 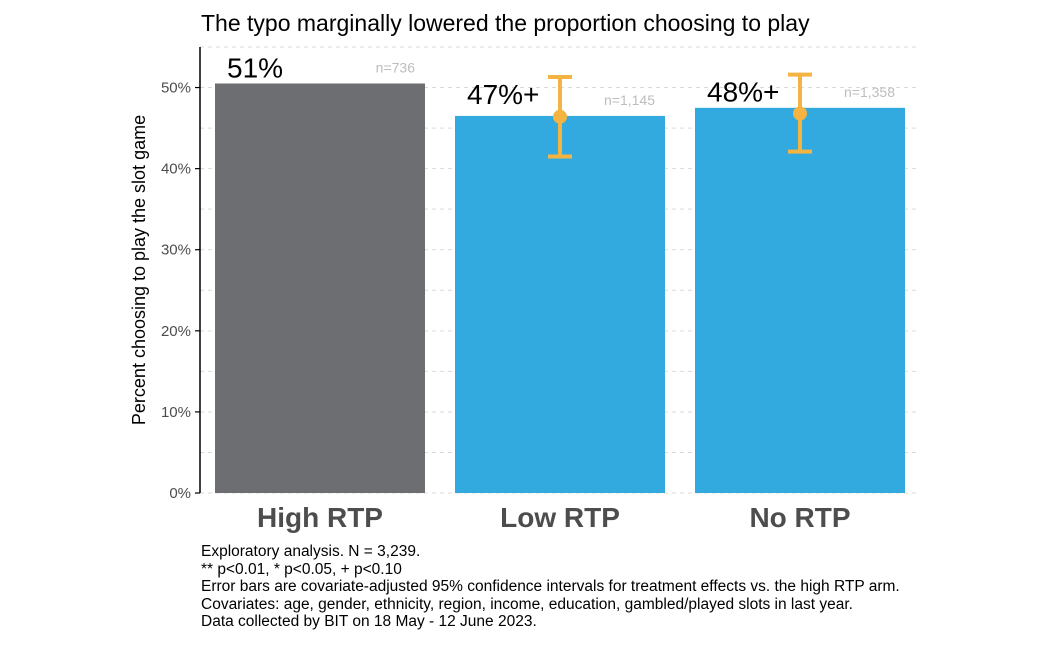 What do you see at coordinates (139, 270) in the screenshot?
I see `y-axis-label: Percent choosing to play the slot game` at bounding box center [139, 270].